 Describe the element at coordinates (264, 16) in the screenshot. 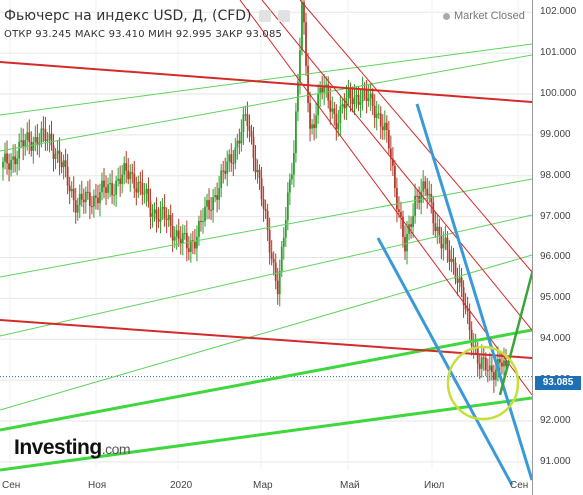

I see `camera-icon` at that location.